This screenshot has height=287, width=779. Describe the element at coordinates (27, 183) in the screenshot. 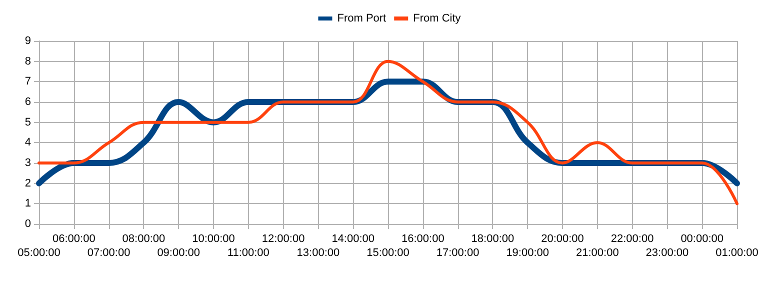

I see `y-tick-label: 2` at that location.